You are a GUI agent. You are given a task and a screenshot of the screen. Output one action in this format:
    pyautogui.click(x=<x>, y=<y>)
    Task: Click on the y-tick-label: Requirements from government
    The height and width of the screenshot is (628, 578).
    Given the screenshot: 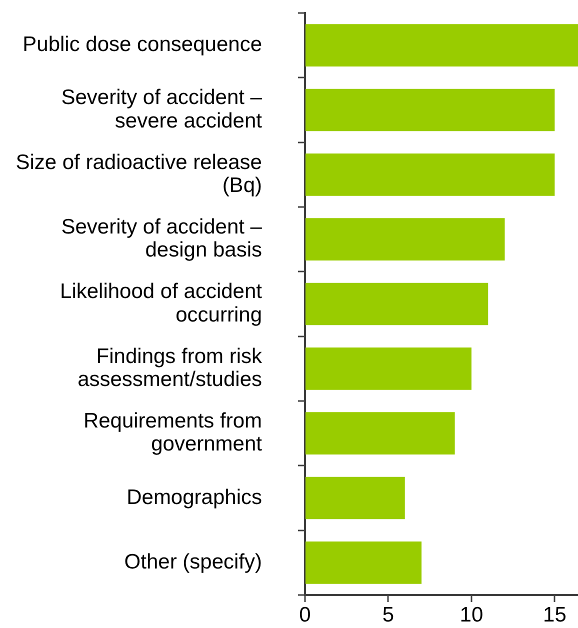 What is the action you would take?
    pyautogui.click(x=172, y=433)
    